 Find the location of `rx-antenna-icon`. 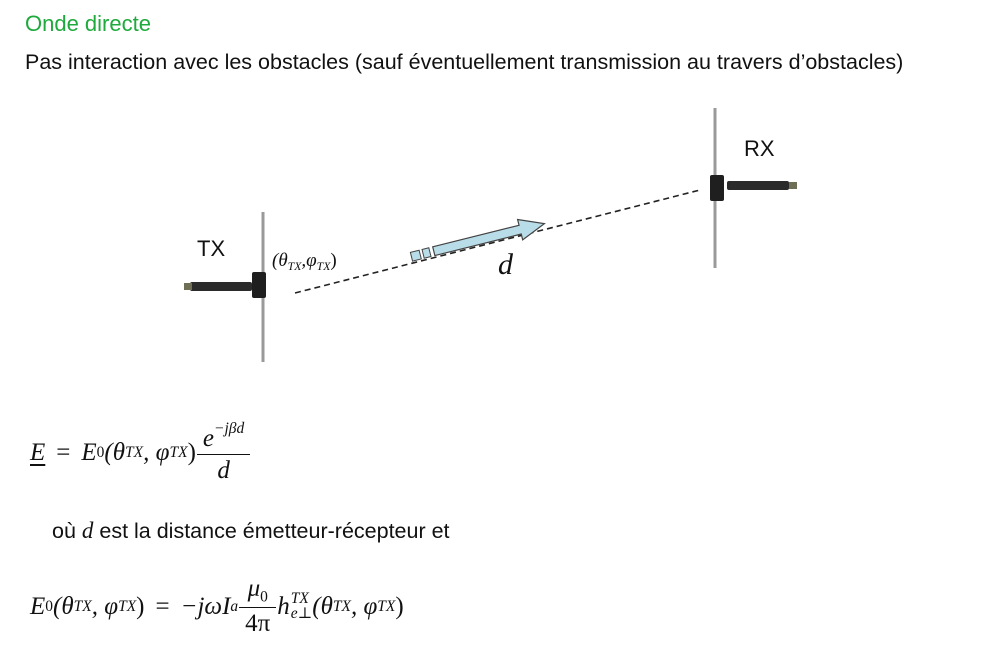

rx-antenna-icon is located at coordinates (753, 188).